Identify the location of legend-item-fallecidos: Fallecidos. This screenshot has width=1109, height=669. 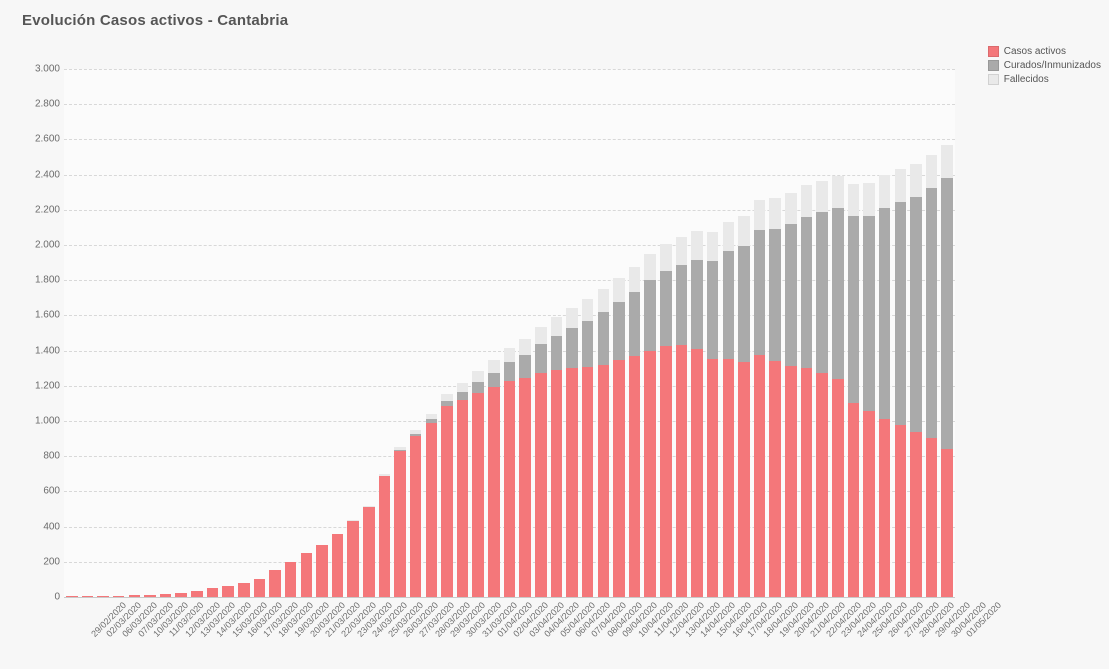
(1044, 79).